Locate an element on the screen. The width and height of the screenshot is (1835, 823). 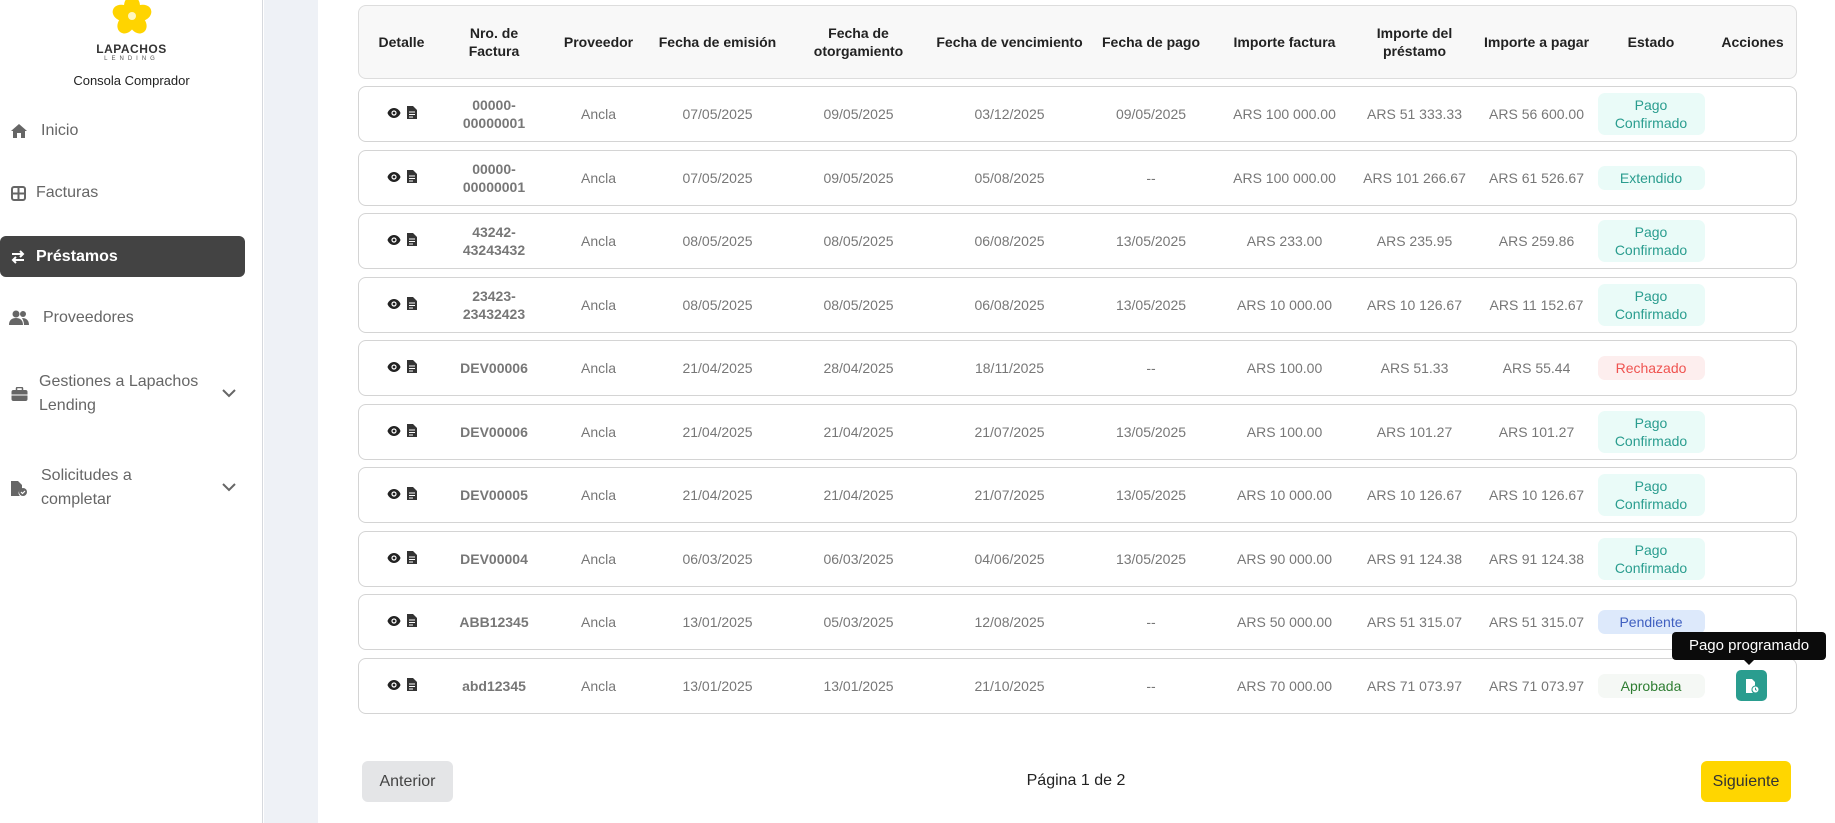
sidebar-item-solicitudes: Solicitudes a completar is located at coordinates (122, 488).